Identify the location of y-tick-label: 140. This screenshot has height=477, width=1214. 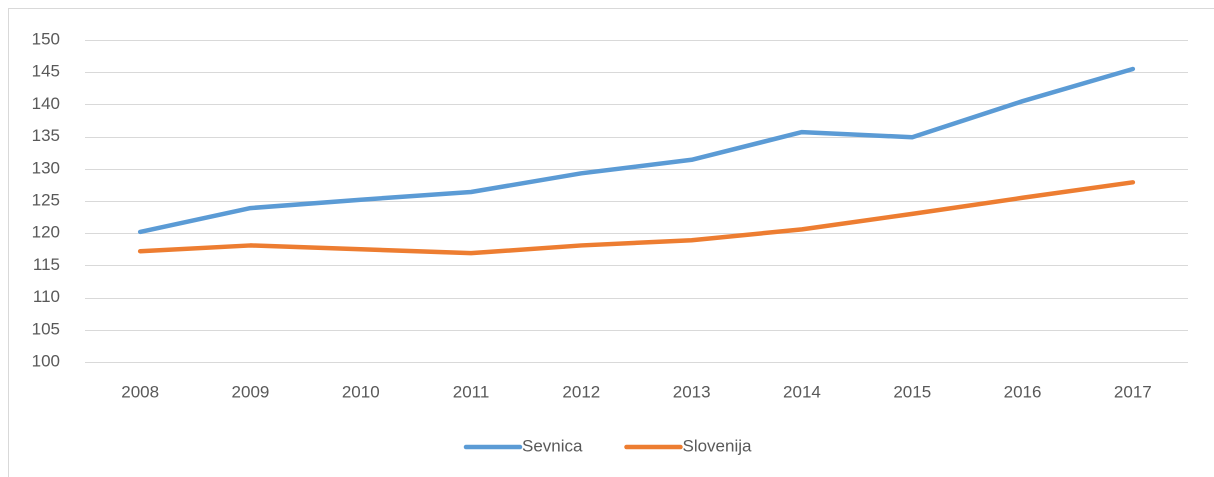
(46, 103).